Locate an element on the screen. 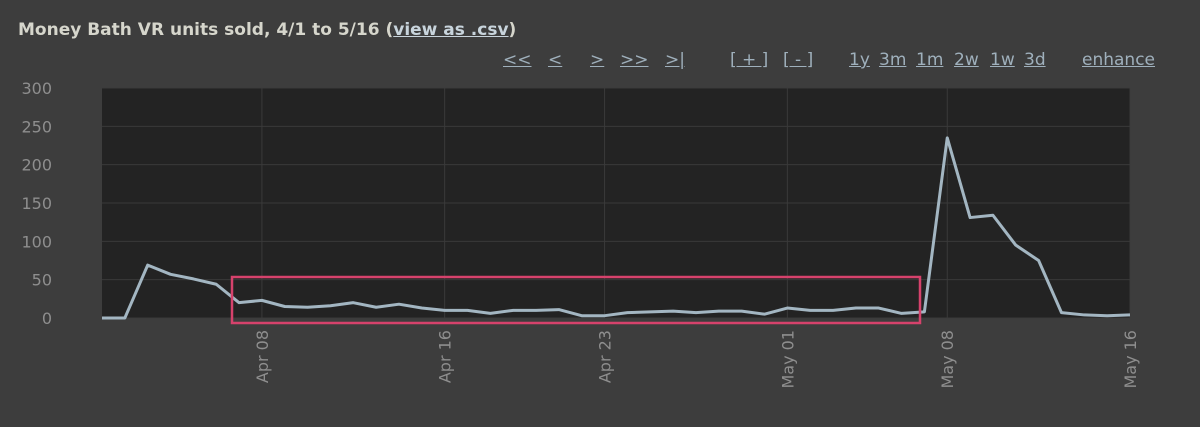 This screenshot has height=427, width=1200. y-tick-label: 50 is located at coordinates (42, 280).